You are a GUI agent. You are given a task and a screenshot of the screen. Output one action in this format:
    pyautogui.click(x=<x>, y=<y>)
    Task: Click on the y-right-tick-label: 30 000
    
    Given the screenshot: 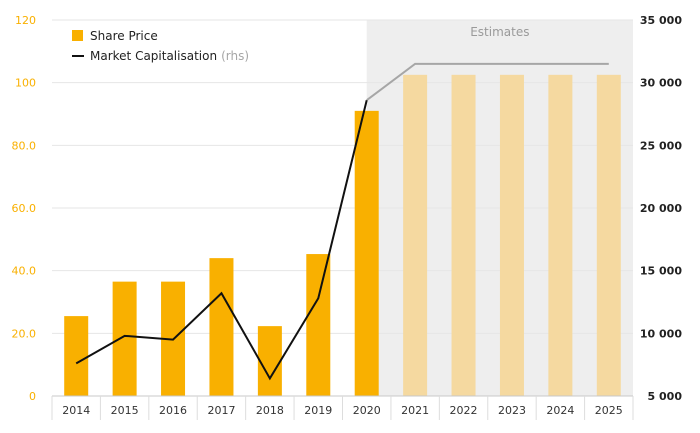 What is the action you would take?
    pyautogui.click(x=661, y=83)
    